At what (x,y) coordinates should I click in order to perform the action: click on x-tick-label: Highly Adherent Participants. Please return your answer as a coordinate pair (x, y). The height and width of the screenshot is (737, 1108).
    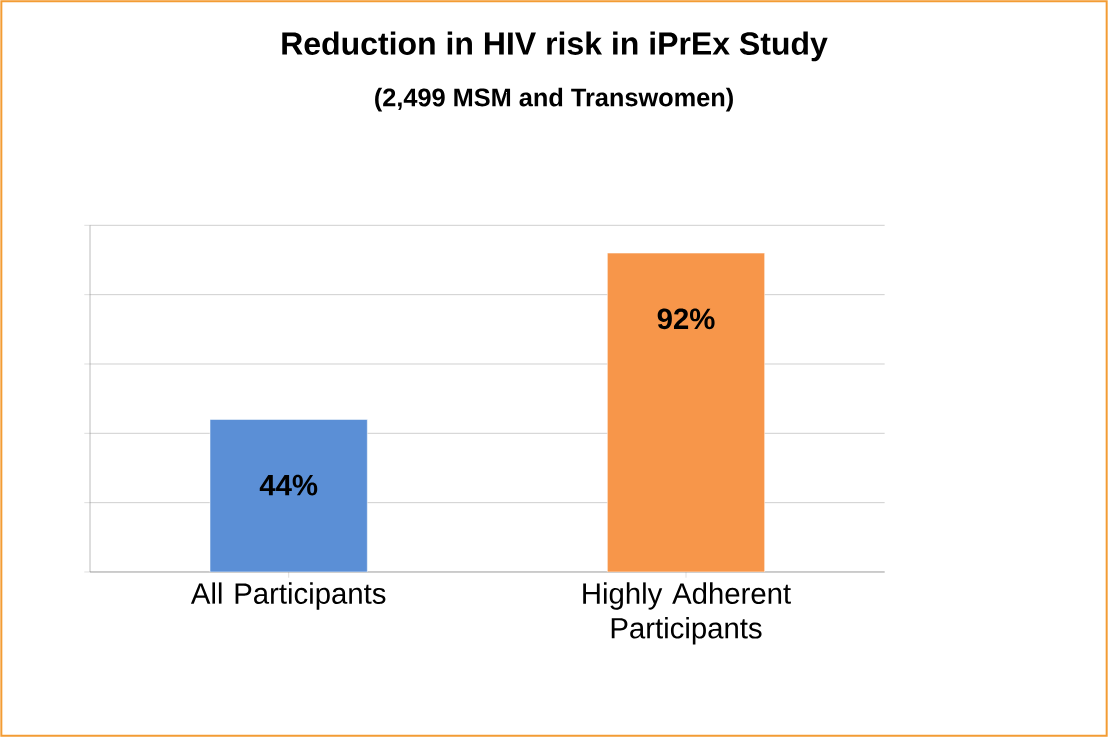
    Looking at the image, I should click on (687, 613).